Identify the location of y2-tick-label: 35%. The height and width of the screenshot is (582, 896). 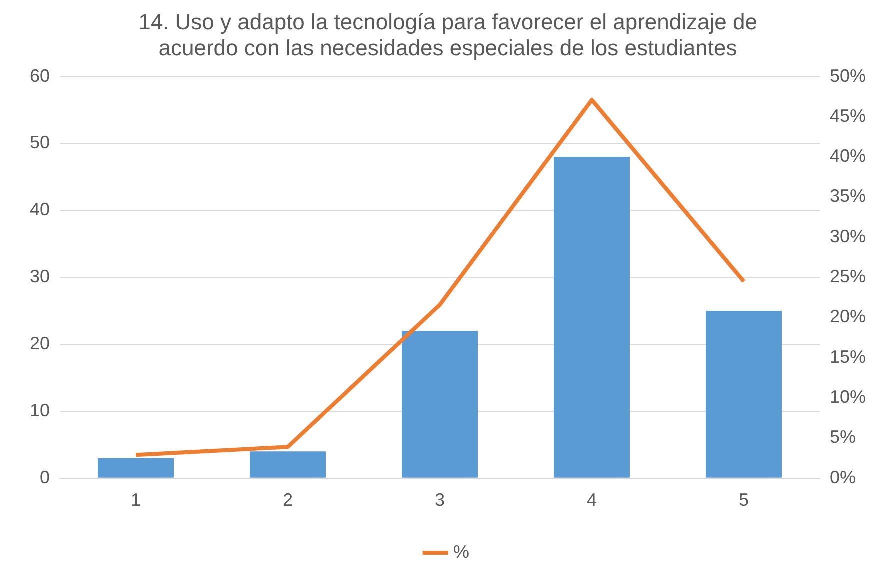
(848, 196).